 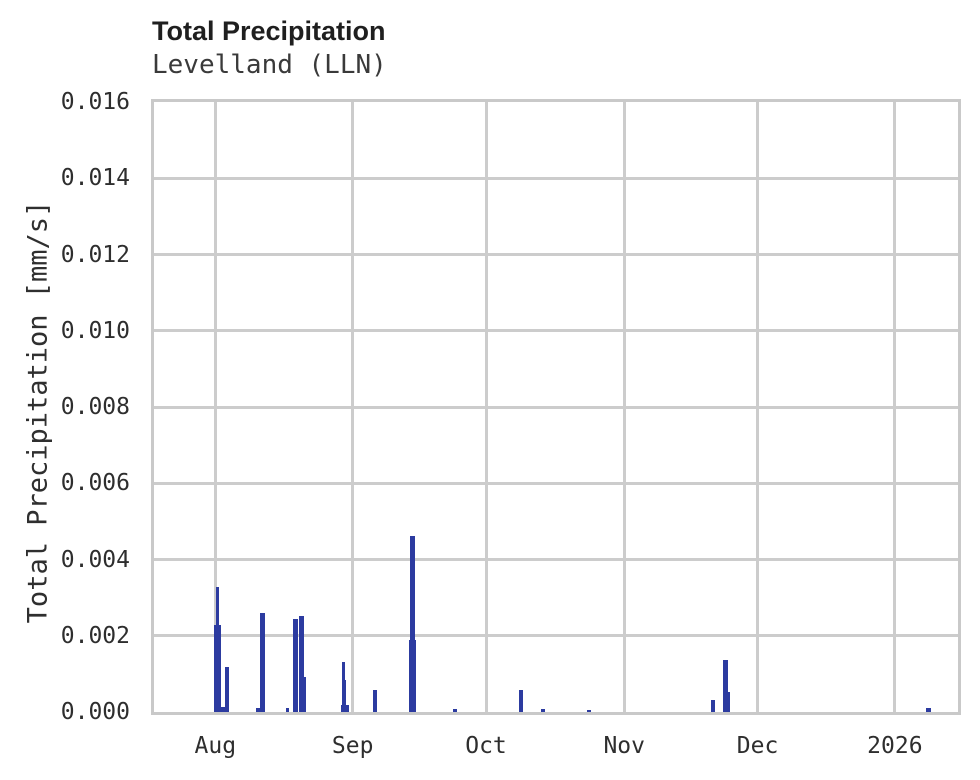 I want to click on y-tick-label: 0.014, so click(x=95, y=178).